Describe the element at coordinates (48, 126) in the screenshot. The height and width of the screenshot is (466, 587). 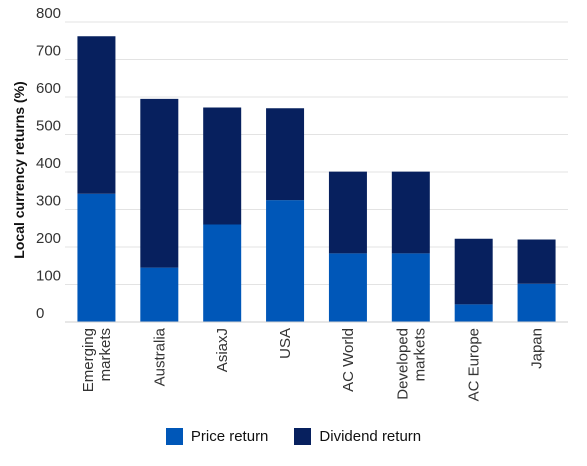
I see `y-tick-label: 500` at that location.